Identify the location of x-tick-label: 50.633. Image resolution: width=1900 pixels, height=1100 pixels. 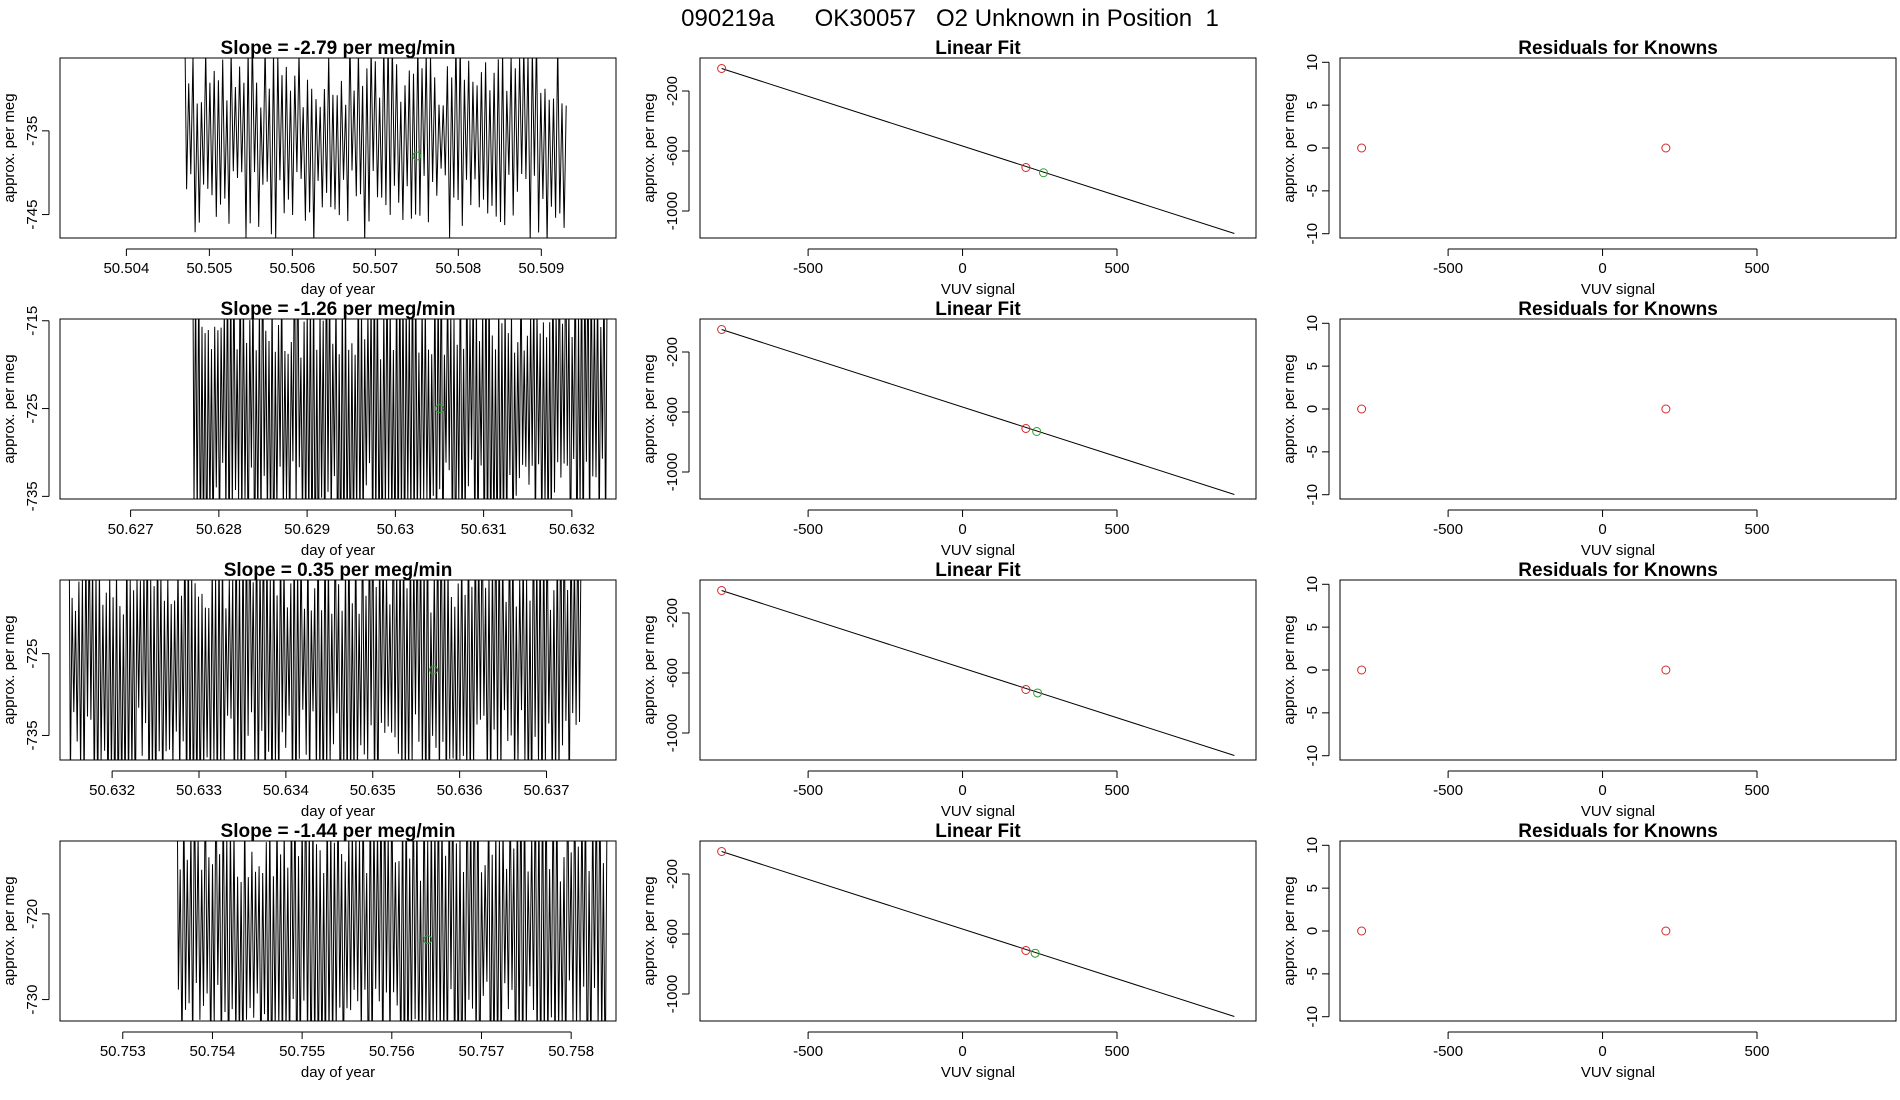
(199, 790).